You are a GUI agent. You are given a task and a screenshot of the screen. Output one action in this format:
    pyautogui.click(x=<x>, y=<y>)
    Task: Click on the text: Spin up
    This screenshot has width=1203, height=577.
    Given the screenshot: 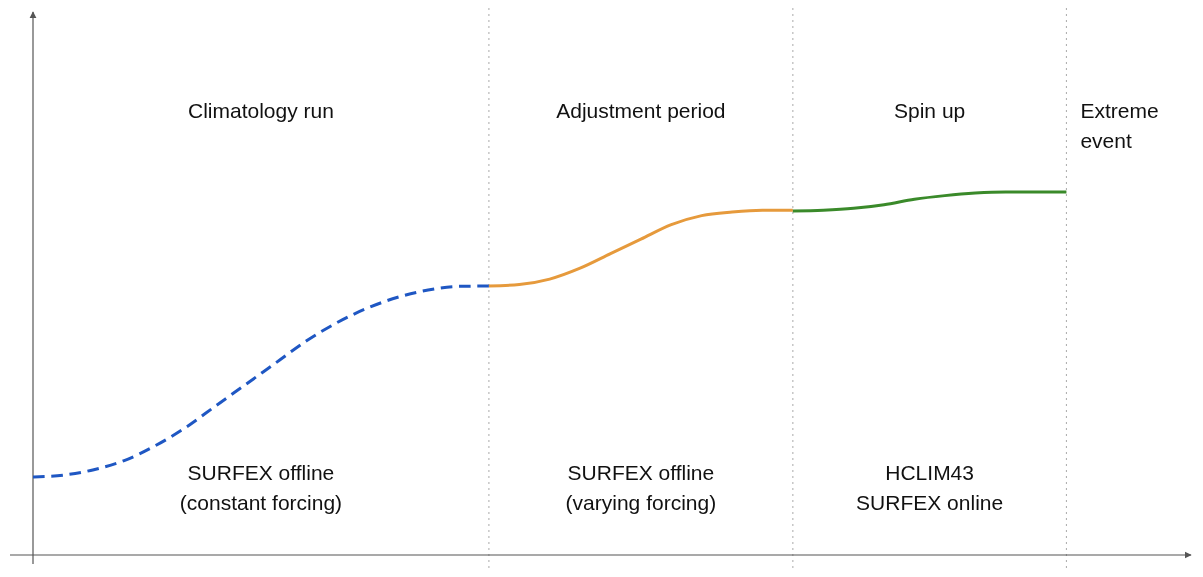 What is the action you would take?
    pyautogui.click(x=930, y=110)
    